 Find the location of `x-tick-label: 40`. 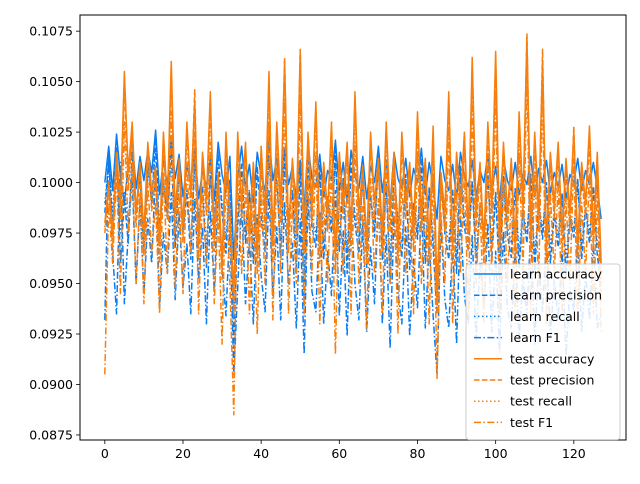

x-tick-label: 40 is located at coordinates (261, 453).